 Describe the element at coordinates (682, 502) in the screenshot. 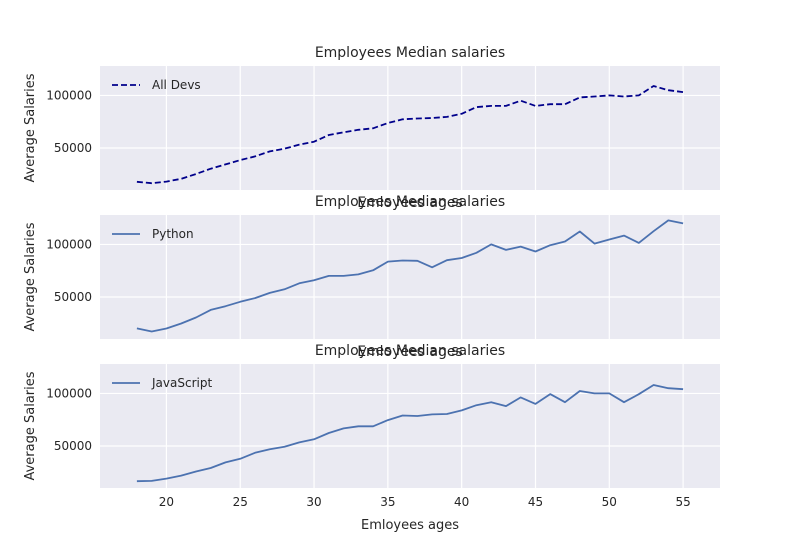

I see `x-tick-label: 55` at that location.